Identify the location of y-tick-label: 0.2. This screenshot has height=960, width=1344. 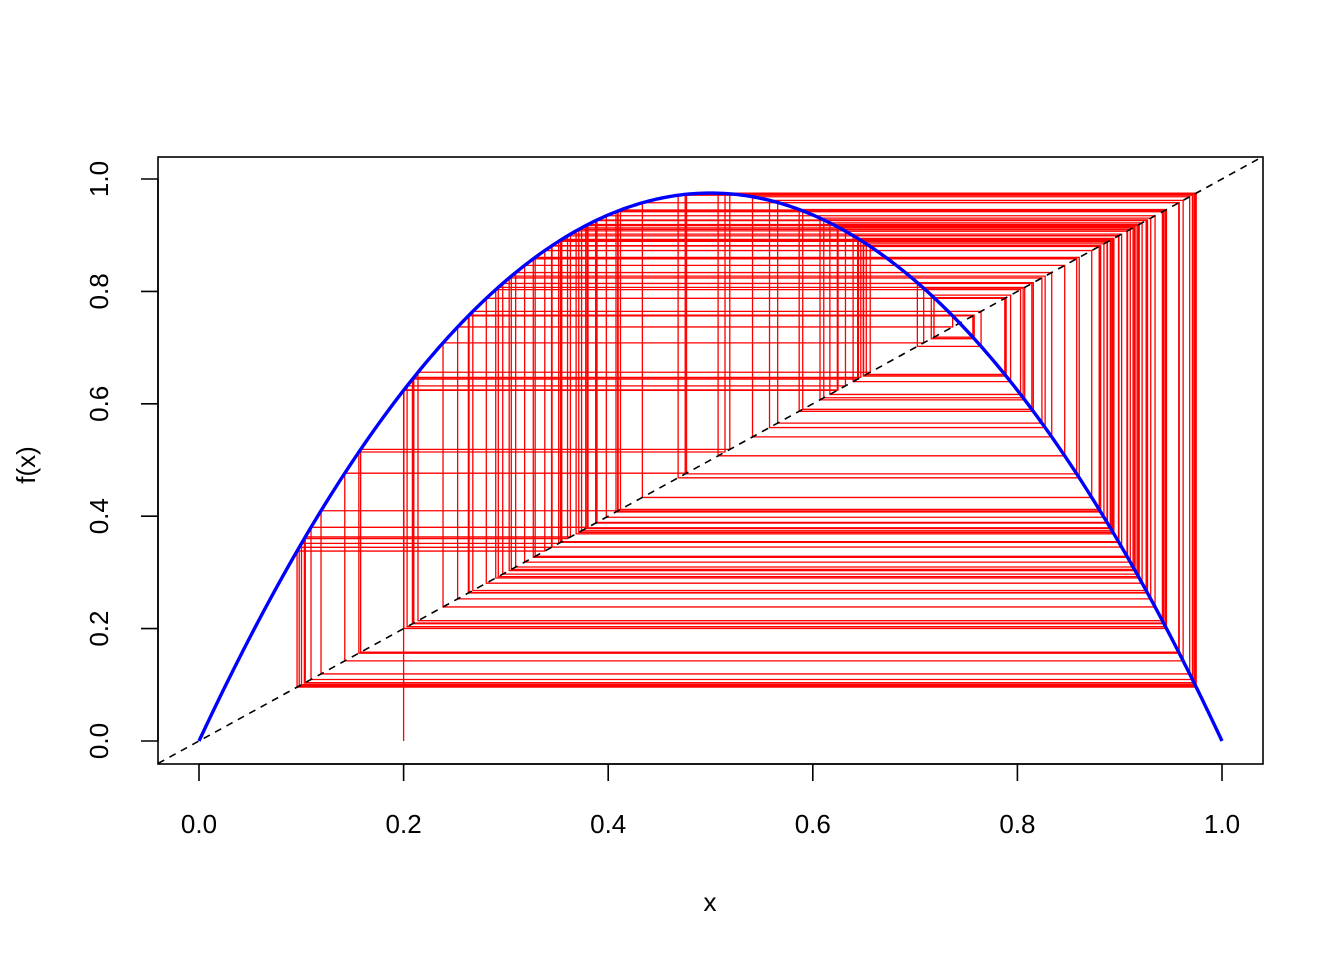
(99, 629).